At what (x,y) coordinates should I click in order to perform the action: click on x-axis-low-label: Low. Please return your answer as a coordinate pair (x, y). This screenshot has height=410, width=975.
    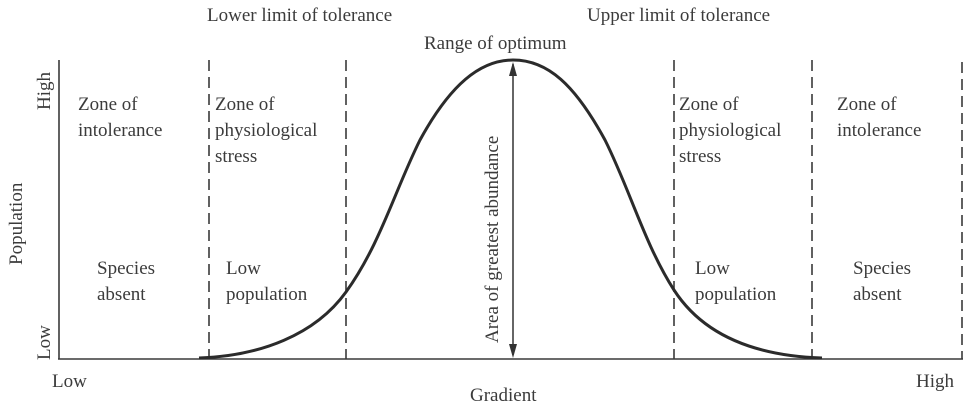
    Looking at the image, I should click on (69, 381).